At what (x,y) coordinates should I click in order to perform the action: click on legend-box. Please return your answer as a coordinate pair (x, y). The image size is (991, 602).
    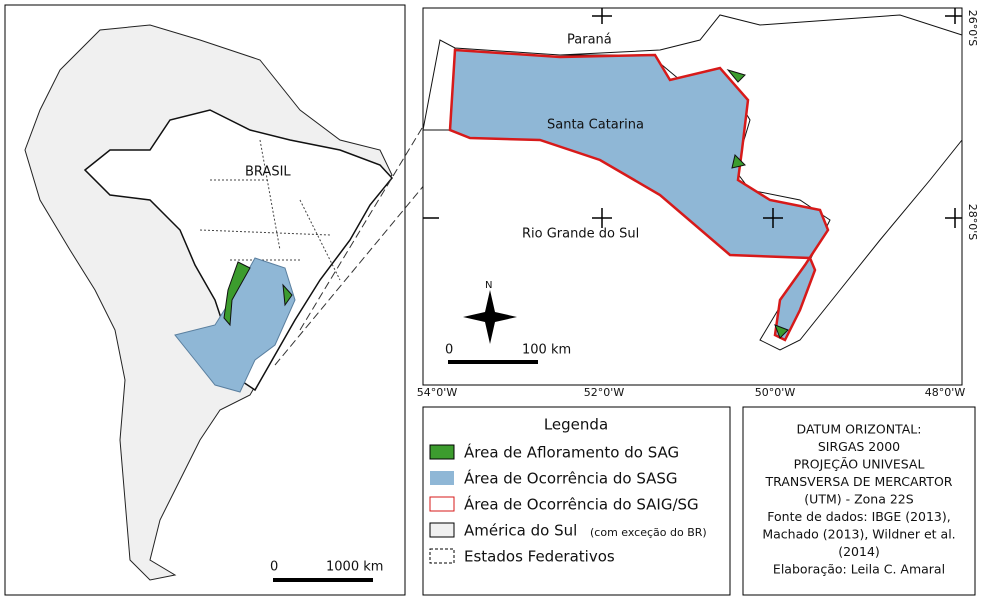
    Looking at the image, I should click on (576, 501).